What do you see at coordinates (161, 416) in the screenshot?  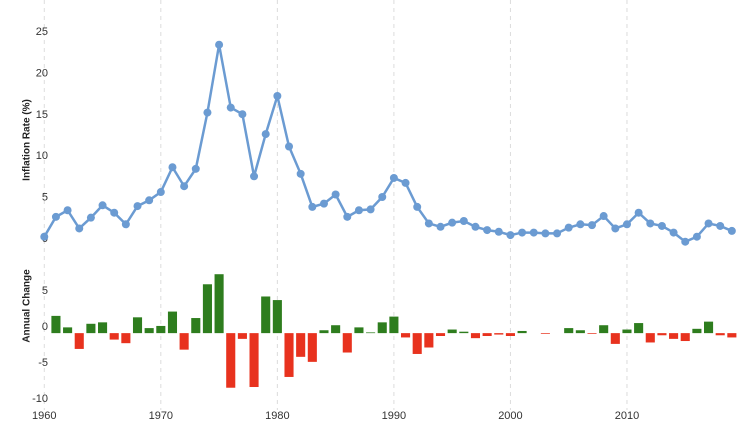 I see `x-tick-label: 1970` at bounding box center [161, 416].